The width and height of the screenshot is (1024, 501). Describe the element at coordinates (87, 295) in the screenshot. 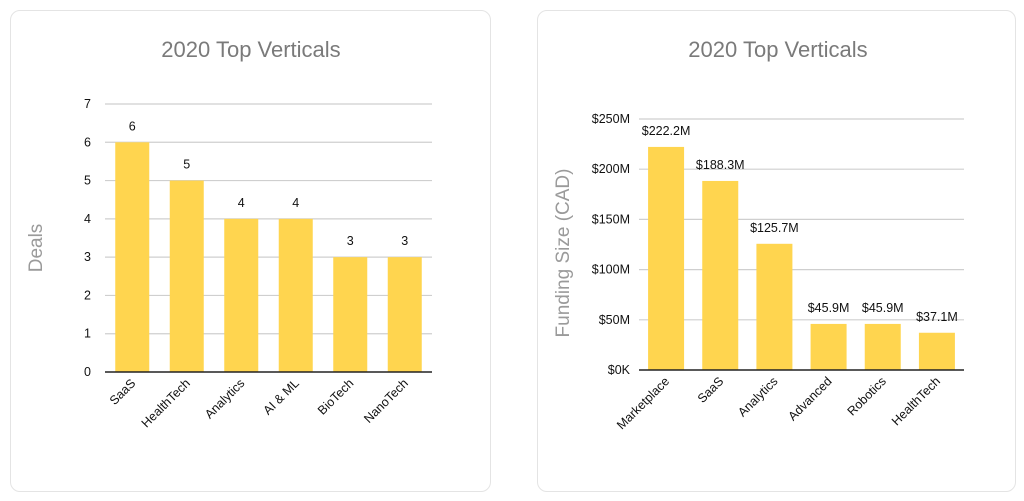

I see `y-tick-label: 2` at that location.